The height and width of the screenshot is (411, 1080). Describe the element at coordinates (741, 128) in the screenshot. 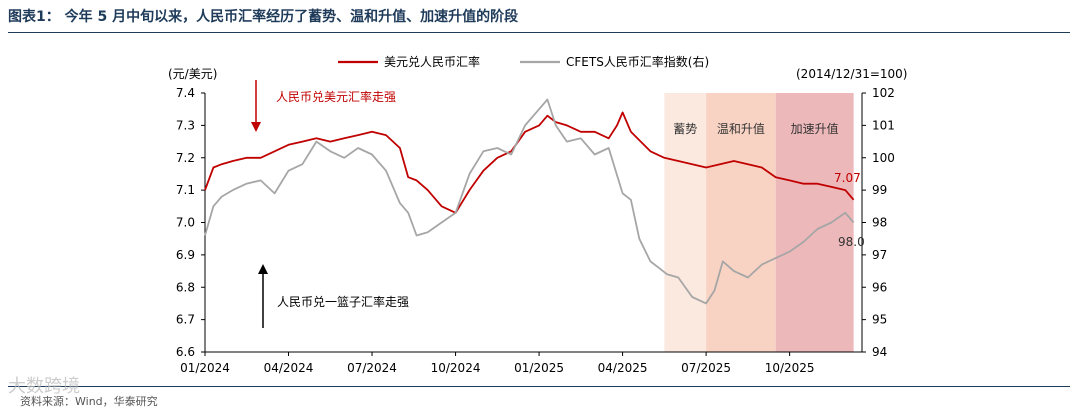

I see `phase-label: 温和升值` at that location.